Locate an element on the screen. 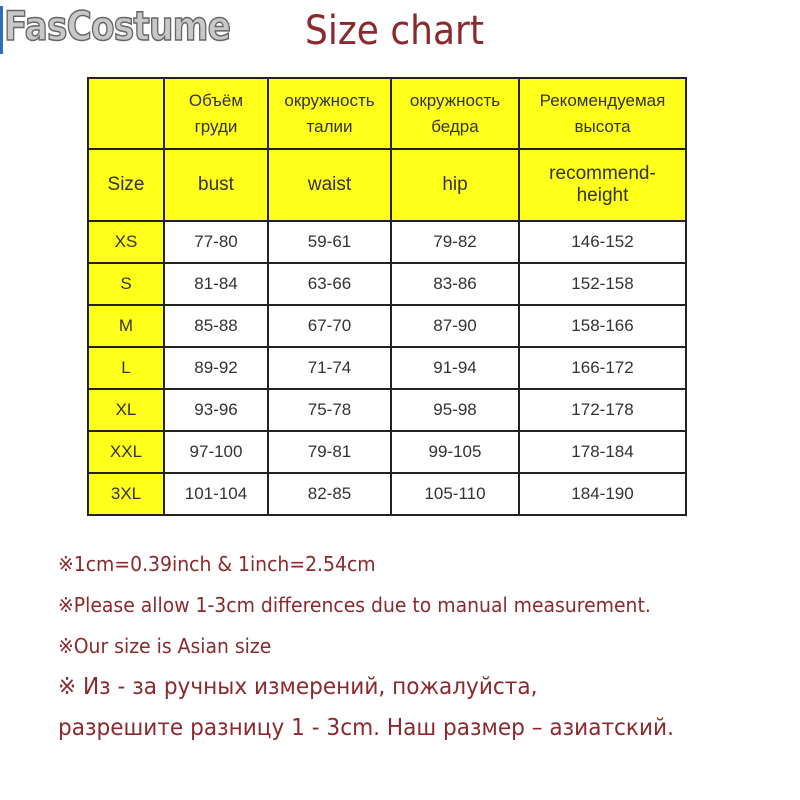 Image resolution: width=800 pixels, height=800 pixels. table-cell: Size is located at coordinates (126, 185).